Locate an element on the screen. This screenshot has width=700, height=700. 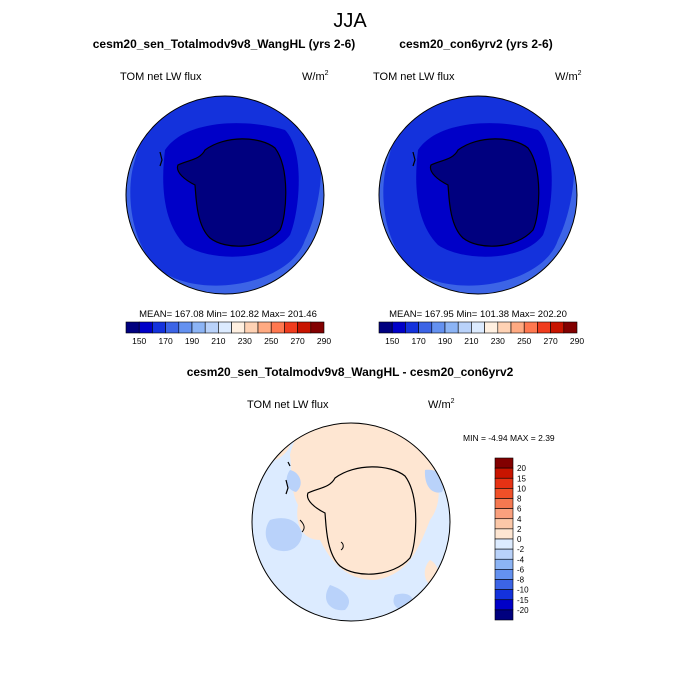
panel-left-colorbar-tick-label: 170 is located at coordinates (166, 341).